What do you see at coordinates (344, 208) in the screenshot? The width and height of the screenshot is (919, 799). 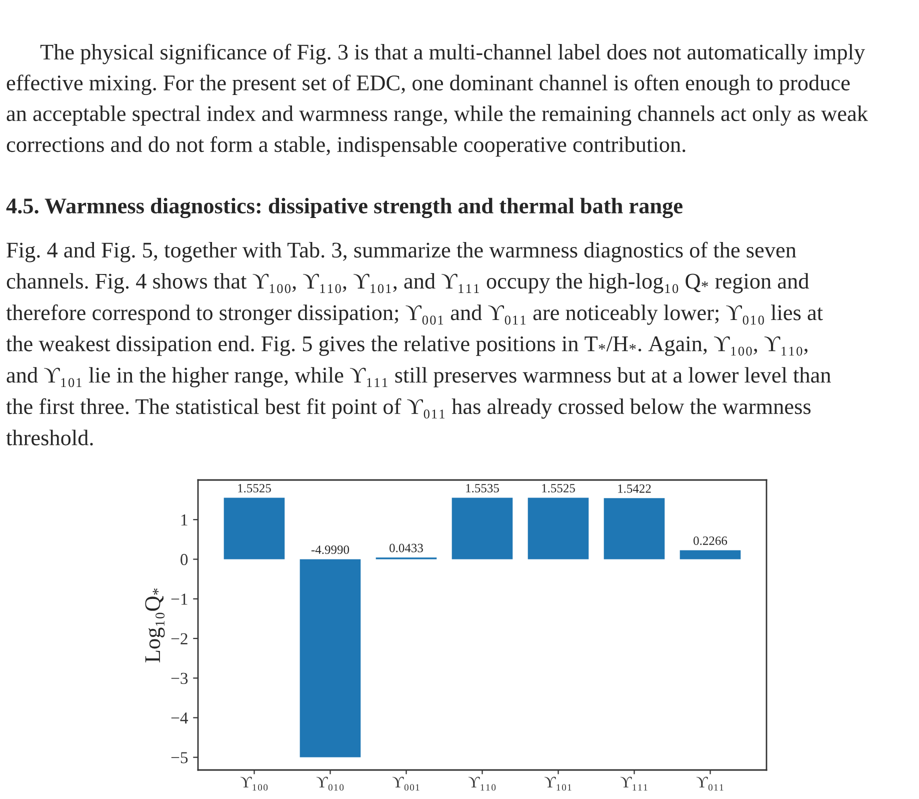 I see `chart-title: 4.5. Warmness diagnostics: dissipative strength and thermal bath range` at bounding box center [344, 208].